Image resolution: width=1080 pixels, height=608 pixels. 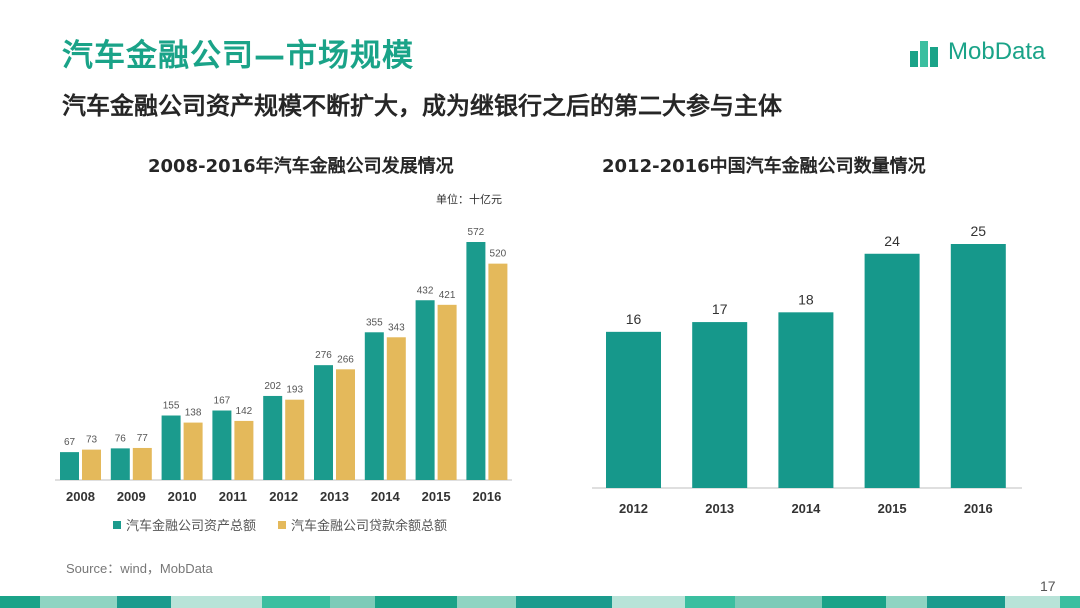 What do you see at coordinates (1048, 586) in the screenshot?
I see `page-number: 17` at bounding box center [1048, 586].